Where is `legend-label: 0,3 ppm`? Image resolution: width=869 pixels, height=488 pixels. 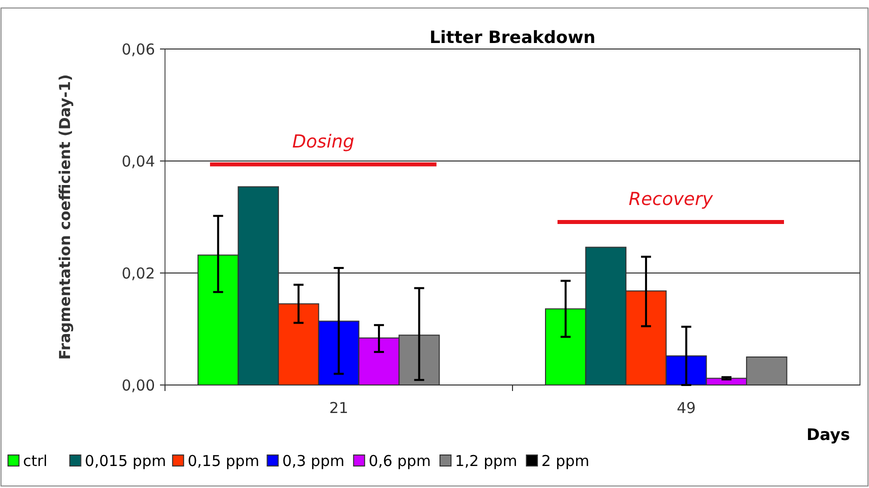
legend-label: 0,3 ppm is located at coordinates (313, 461).